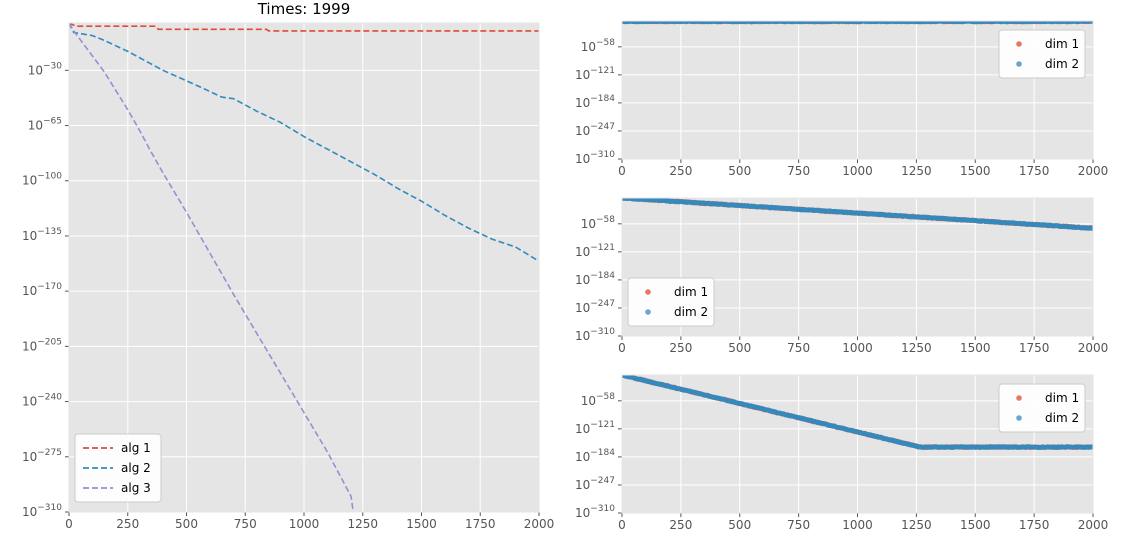 Image resolution: width=1130 pixels, height=540 pixels. What do you see at coordinates (45, 69) in the screenshot?
I see `y-tick-label: 10−30` at bounding box center [45, 69].